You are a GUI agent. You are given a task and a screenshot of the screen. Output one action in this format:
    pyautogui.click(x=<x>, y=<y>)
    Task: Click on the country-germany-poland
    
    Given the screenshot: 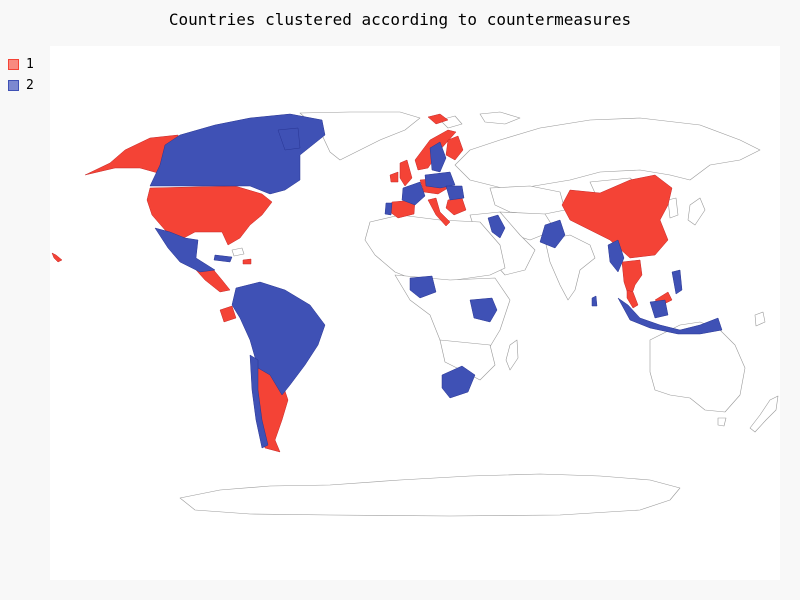 What is the action you would take?
    pyautogui.click(x=440, y=180)
    